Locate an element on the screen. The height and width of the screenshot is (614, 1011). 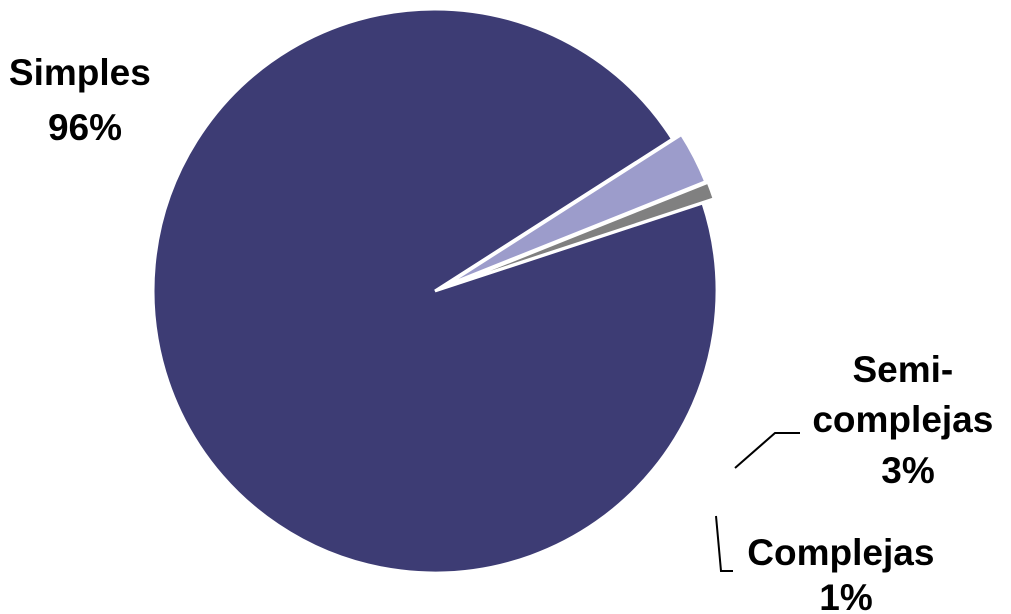
slice-value-semi-complejas: 3% is located at coordinates (907, 470).